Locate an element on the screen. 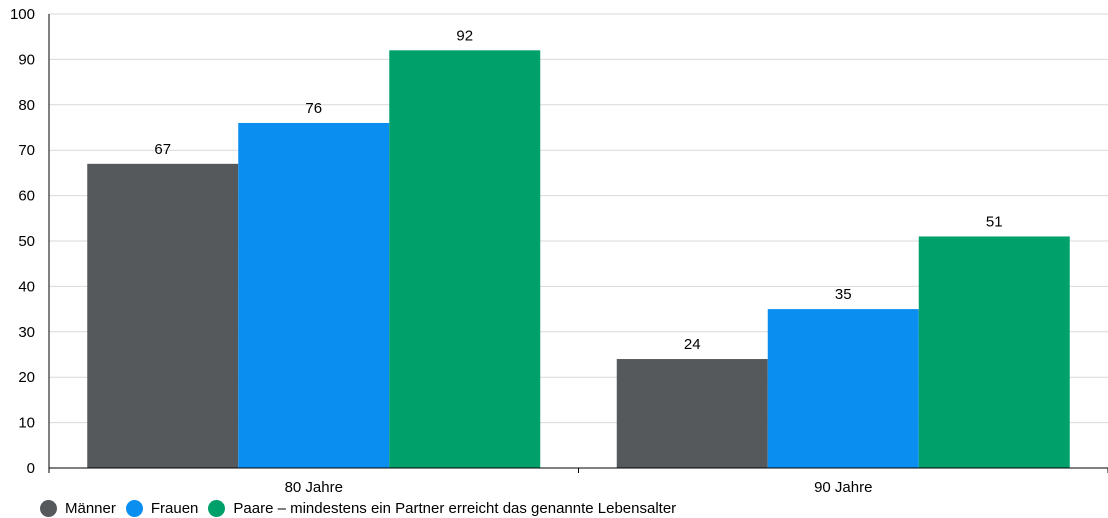  data-label: 24 is located at coordinates (692, 344).